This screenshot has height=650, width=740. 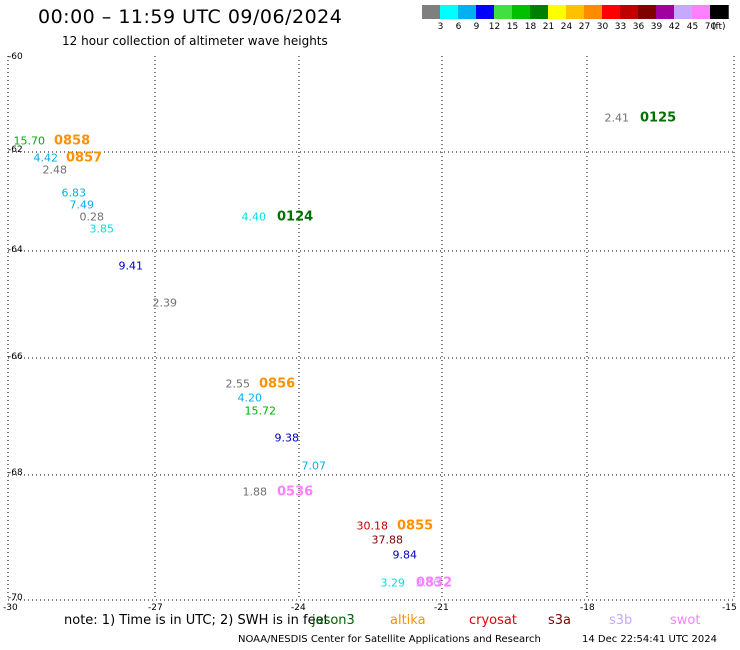 What do you see at coordinates (405, 555) in the screenshot?
I see `wave-height-value: 9.84` at bounding box center [405, 555].